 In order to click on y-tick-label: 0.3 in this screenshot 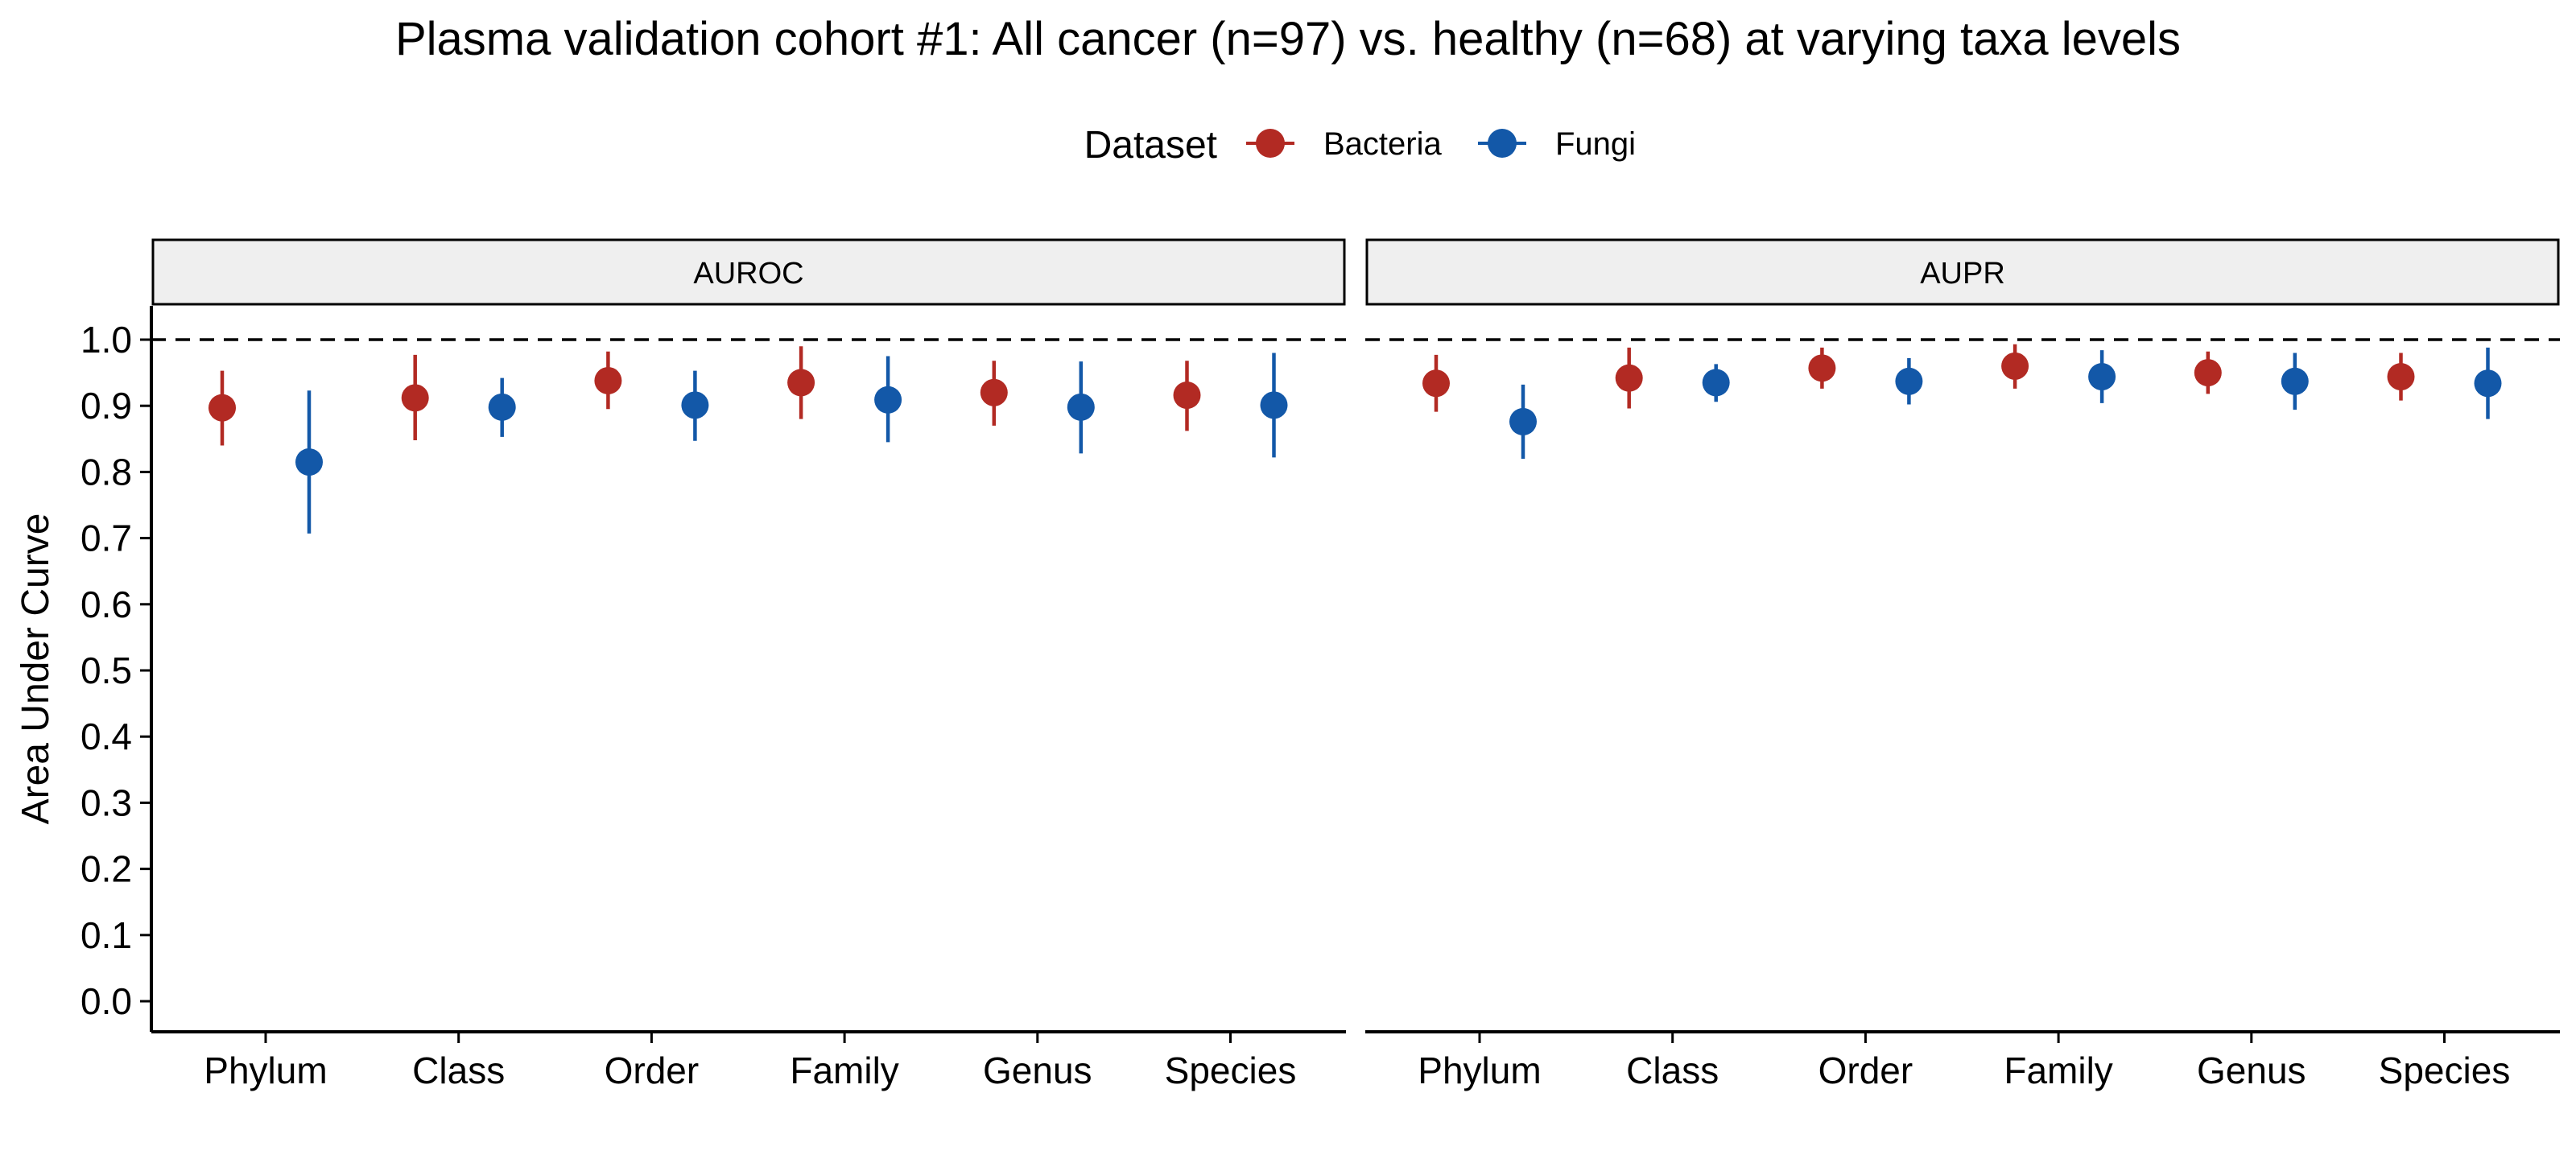, I will do `click(106, 802)`.